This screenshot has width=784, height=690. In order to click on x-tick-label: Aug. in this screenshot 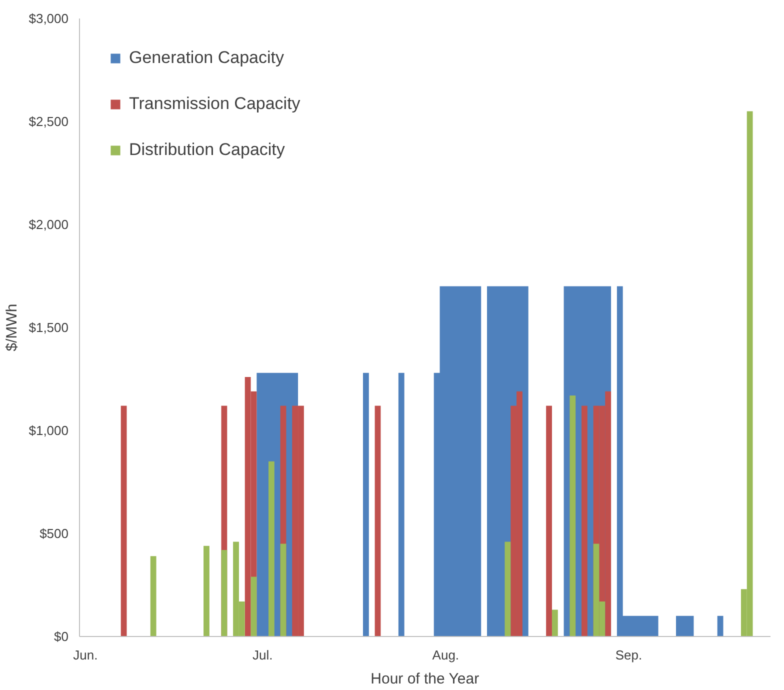, I will do `click(446, 655)`.